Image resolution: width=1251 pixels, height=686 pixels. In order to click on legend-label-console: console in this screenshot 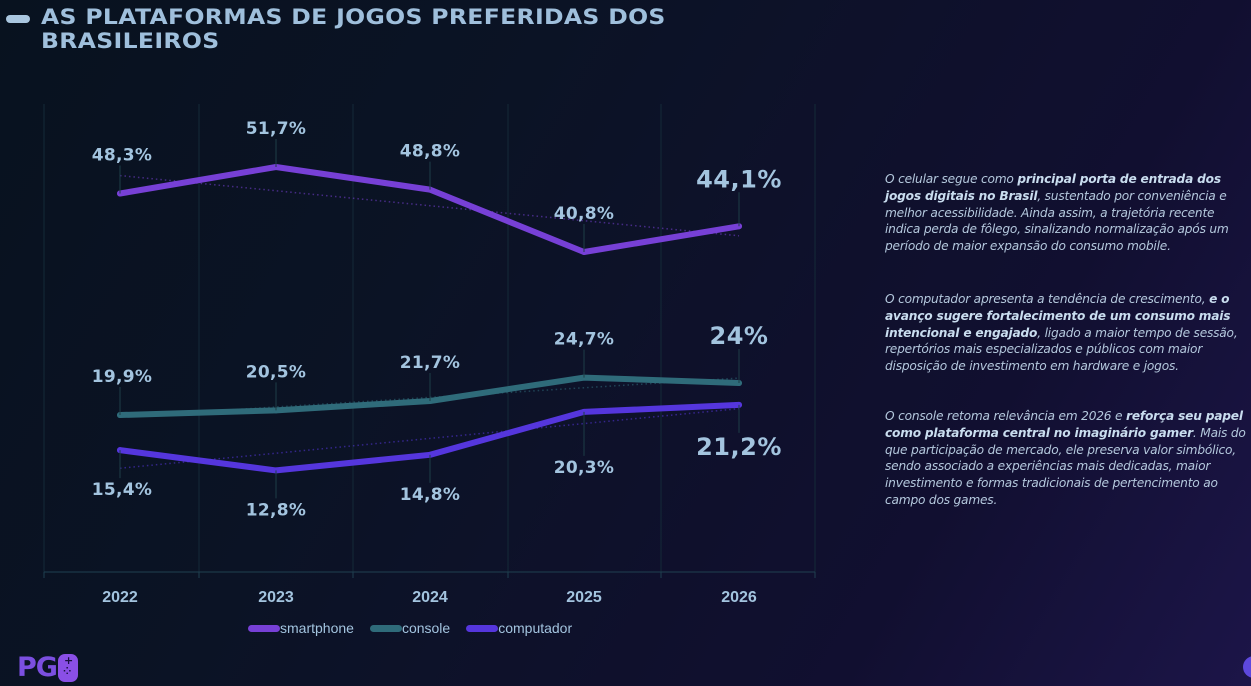, I will do `click(426, 628)`.